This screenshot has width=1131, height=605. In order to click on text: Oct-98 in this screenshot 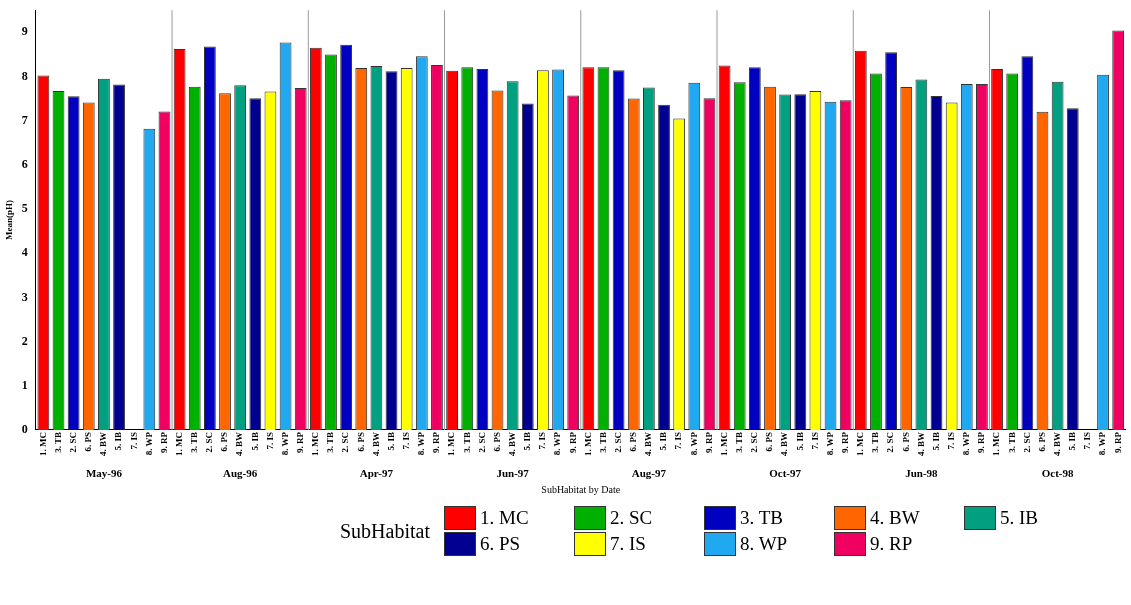, I will do `click(1057, 472)`.